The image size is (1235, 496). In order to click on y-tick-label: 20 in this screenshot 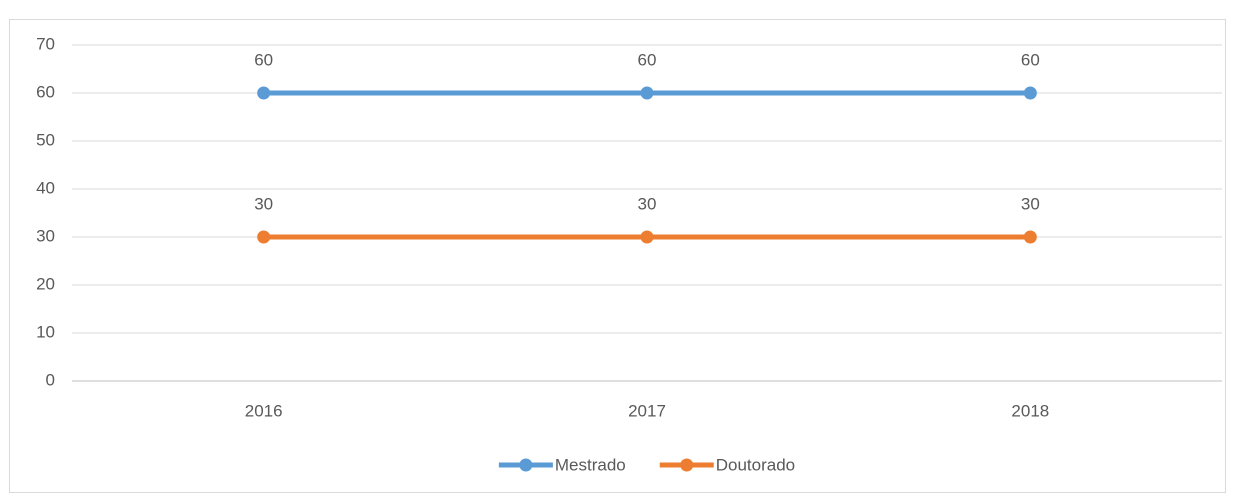, I will do `click(45, 283)`.